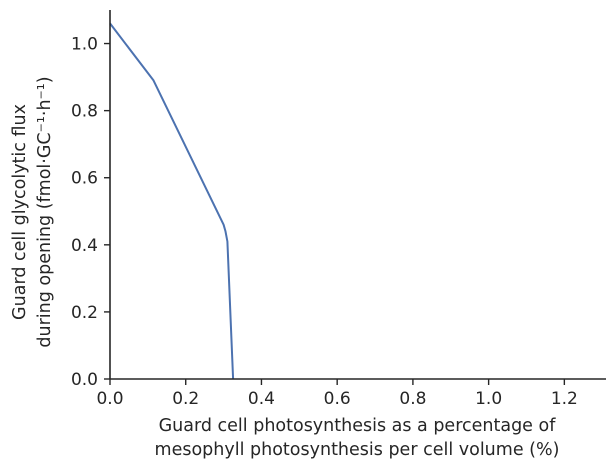  I want to click on y-tick-label: 0.2, so click(84, 313).